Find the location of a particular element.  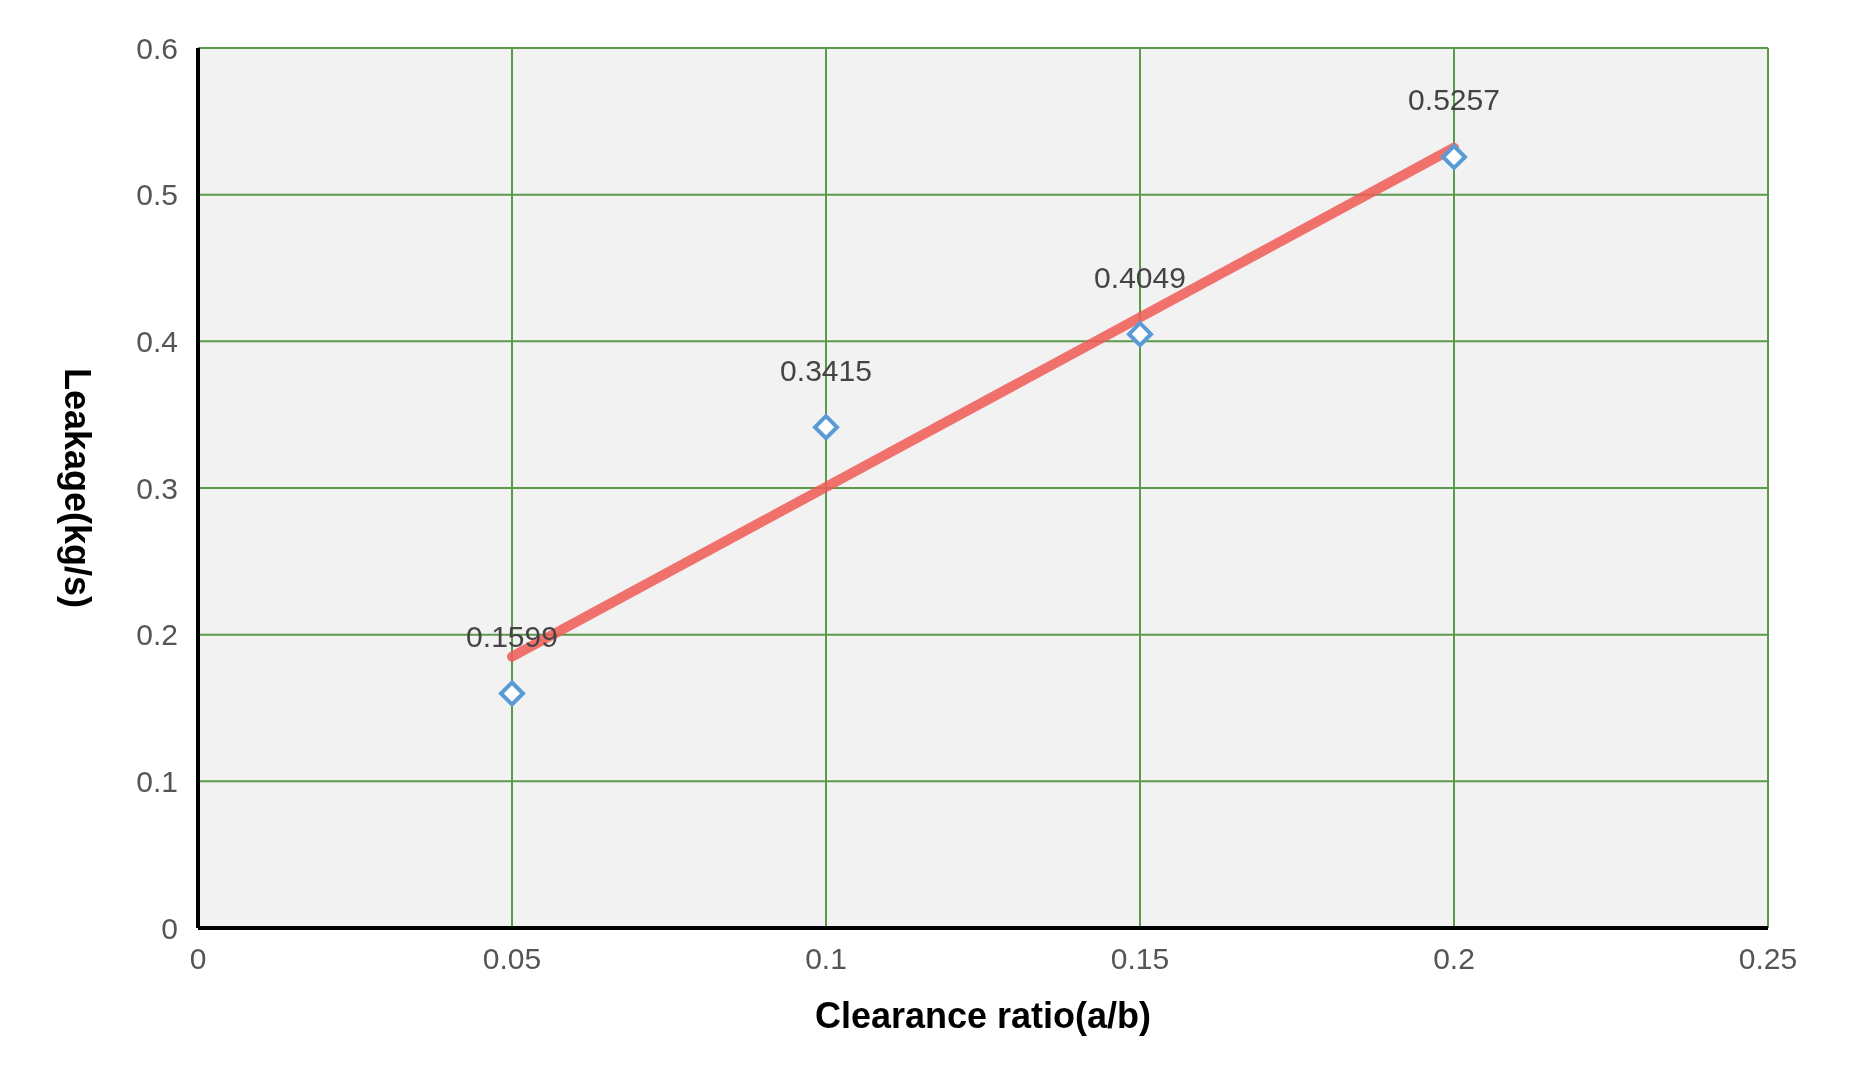

x-tick-label: 0.15 is located at coordinates (1140, 959).